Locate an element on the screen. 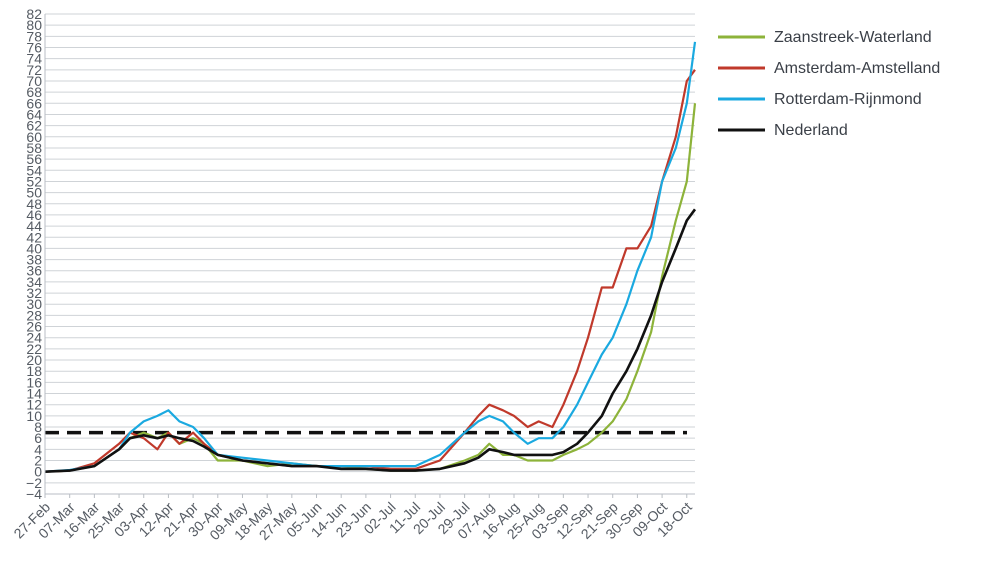  y-tick-label: 28 is located at coordinates (34, 315).